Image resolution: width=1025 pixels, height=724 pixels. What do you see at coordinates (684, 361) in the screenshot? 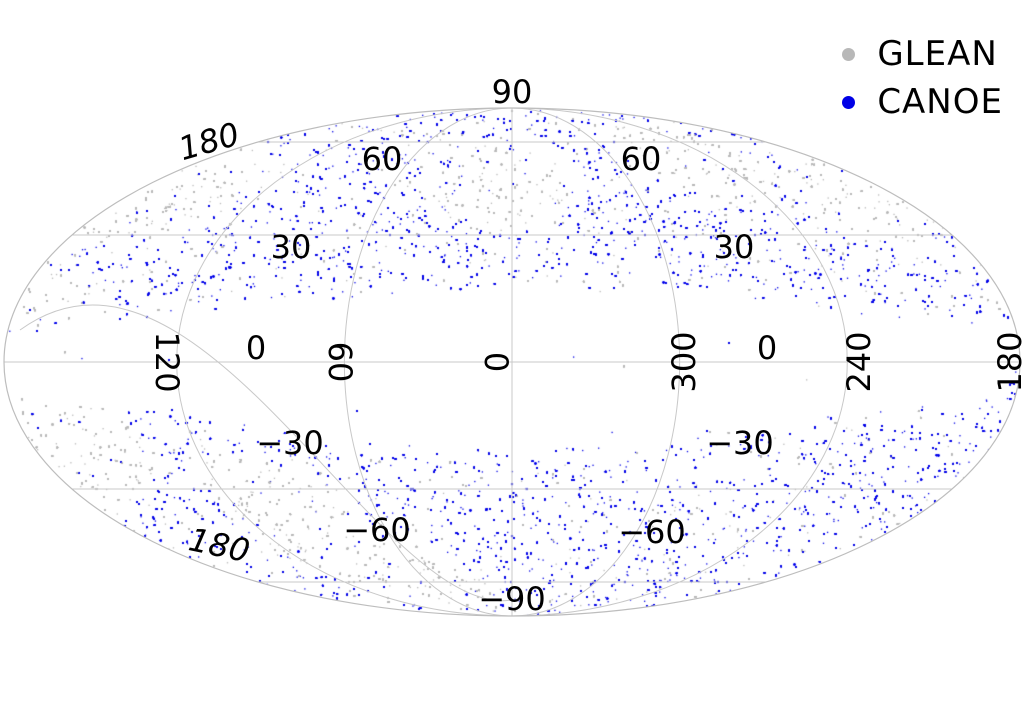
I see `lon-label-300: 300` at bounding box center [684, 361].